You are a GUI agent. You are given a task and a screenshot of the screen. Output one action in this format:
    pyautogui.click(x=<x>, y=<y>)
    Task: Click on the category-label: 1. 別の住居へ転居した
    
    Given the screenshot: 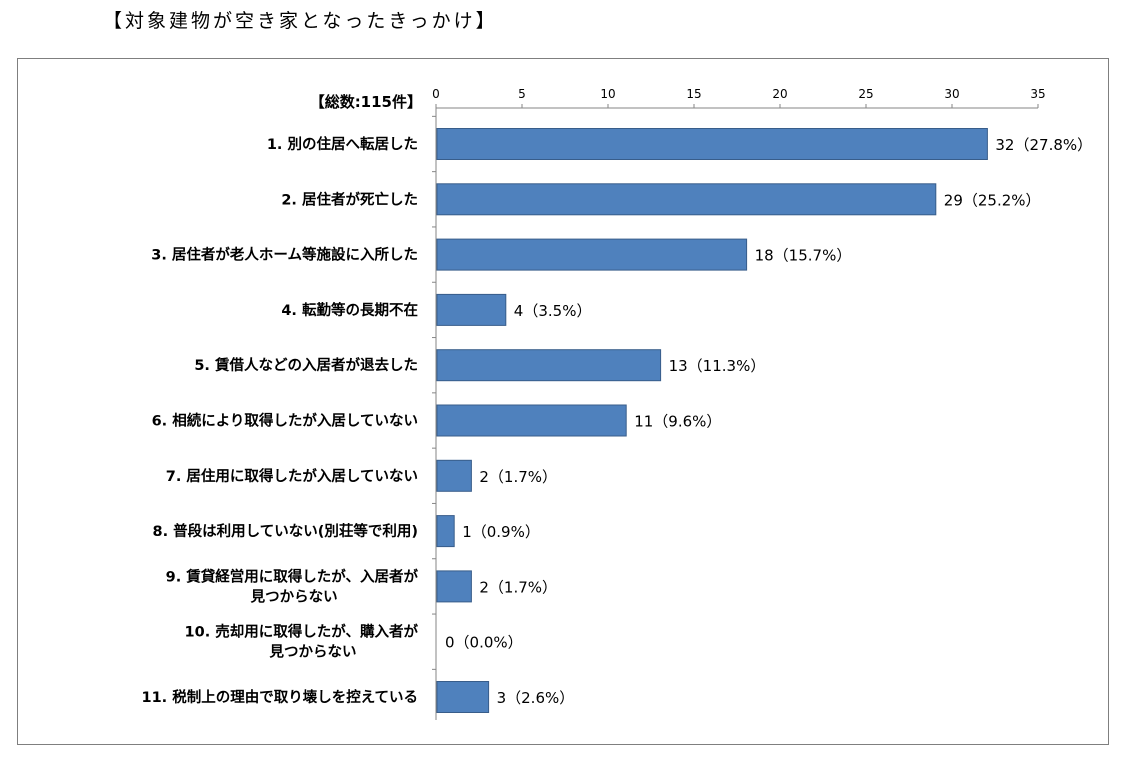 What is the action you would take?
    pyautogui.click(x=342, y=144)
    